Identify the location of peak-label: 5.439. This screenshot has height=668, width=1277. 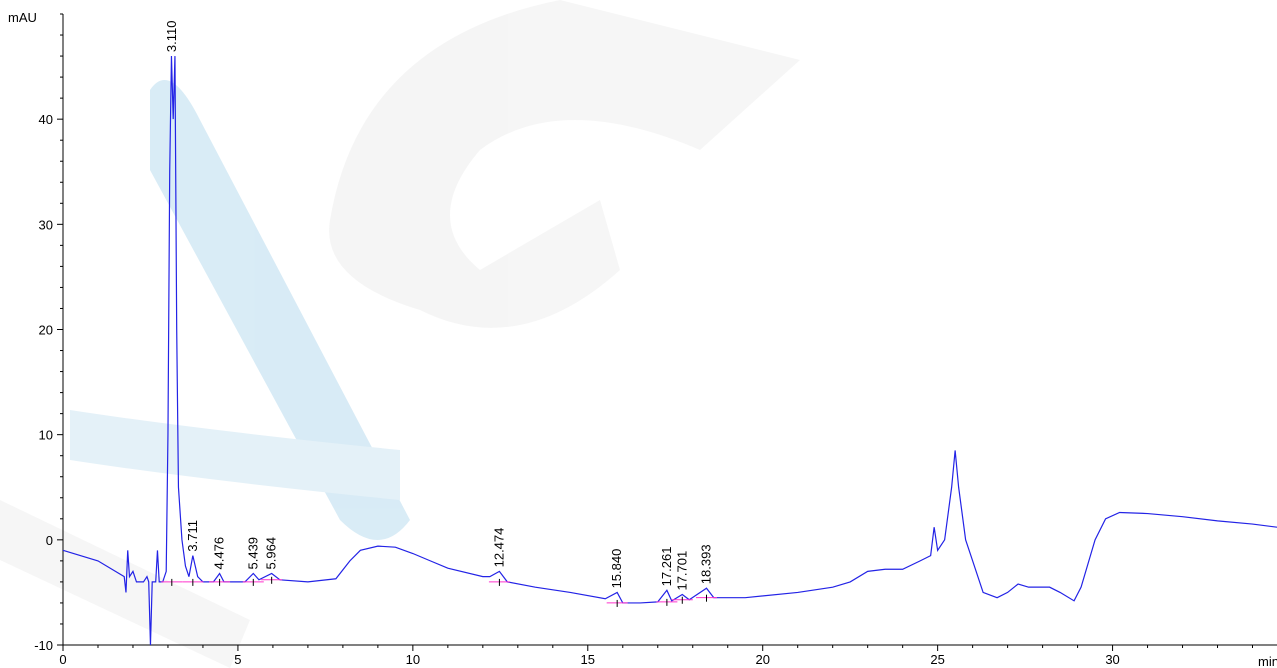
(252, 553).